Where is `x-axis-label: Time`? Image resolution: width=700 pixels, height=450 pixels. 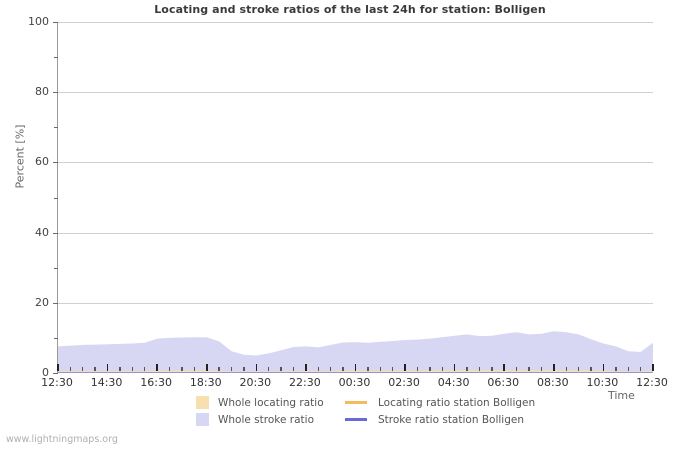
x-axis-label: Time is located at coordinates (621, 395).